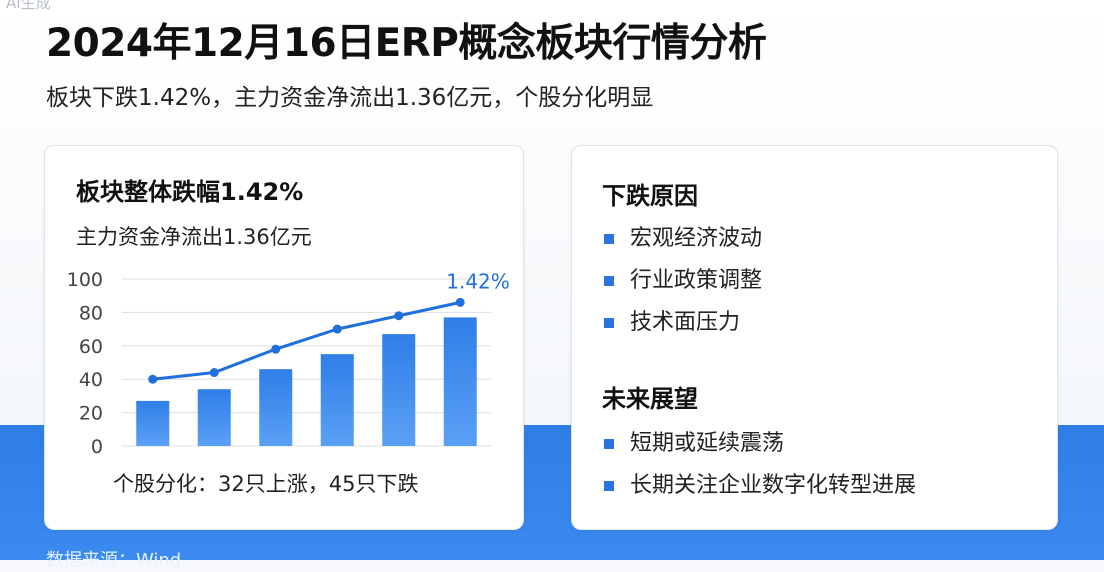  Describe the element at coordinates (478, 281) in the screenshot. I see `trend-value-label: 1.42%` at that location.